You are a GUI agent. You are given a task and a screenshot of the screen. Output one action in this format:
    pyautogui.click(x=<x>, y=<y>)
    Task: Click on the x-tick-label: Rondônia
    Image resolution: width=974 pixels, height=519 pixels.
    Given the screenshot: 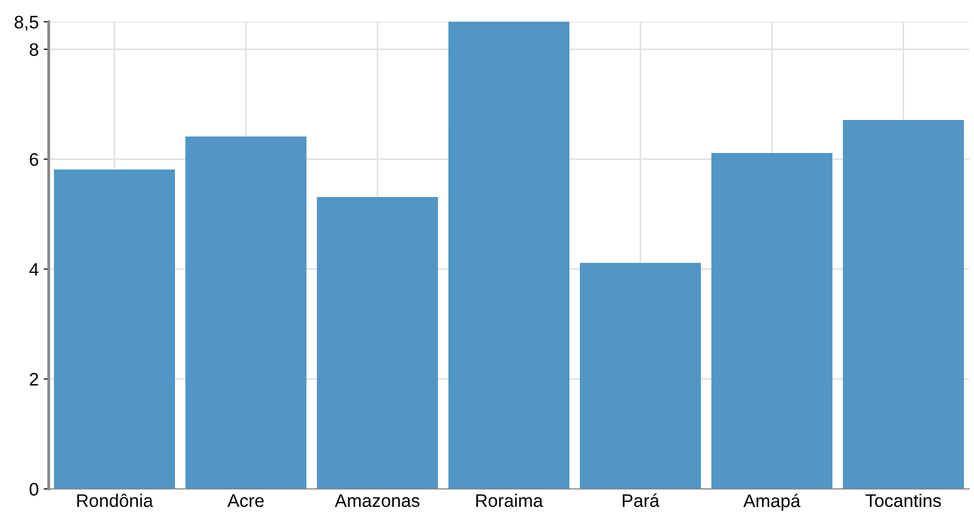 What is the action you would take?
    pyautogui.click(x=115, y=501)
    